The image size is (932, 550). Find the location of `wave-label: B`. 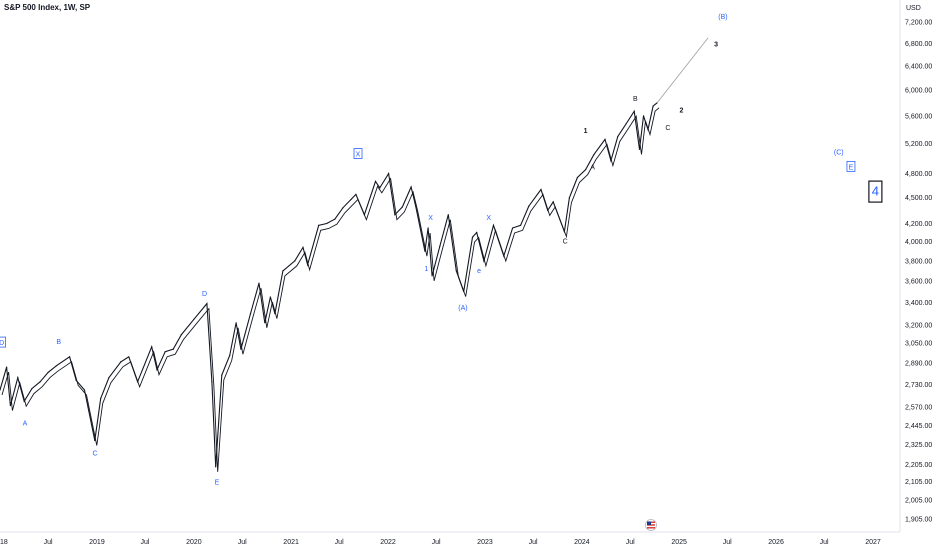

wave-label: B is located at coordinates (635, 99).